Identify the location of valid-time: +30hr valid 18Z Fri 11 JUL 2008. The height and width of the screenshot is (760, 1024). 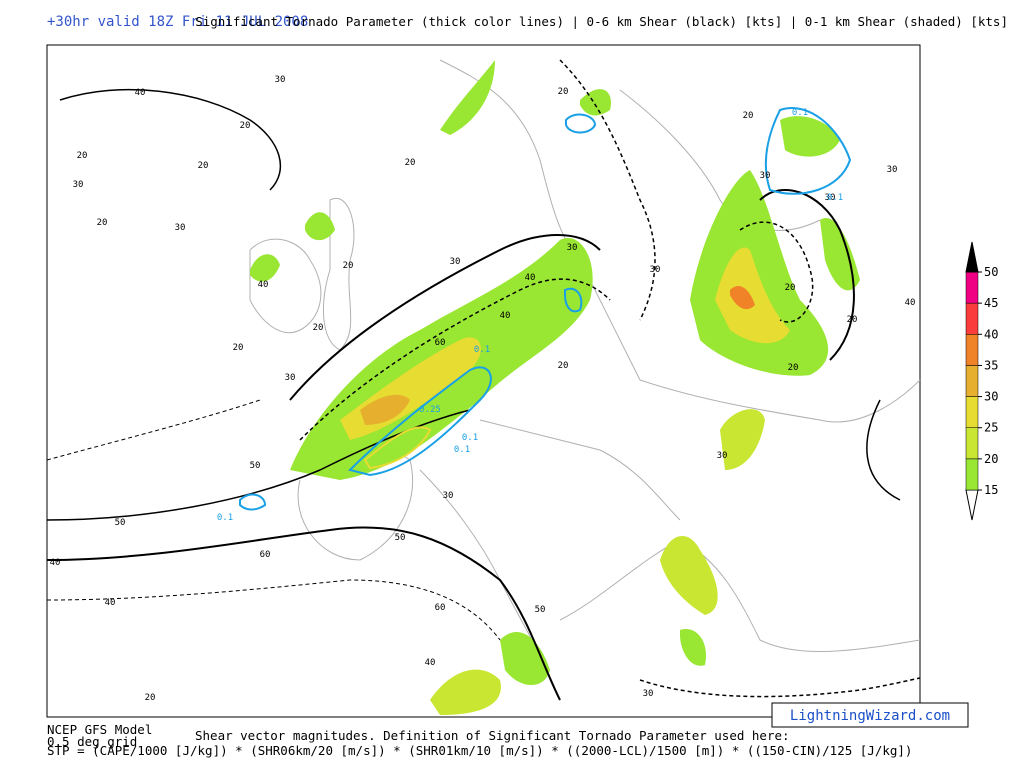
(177, 22).